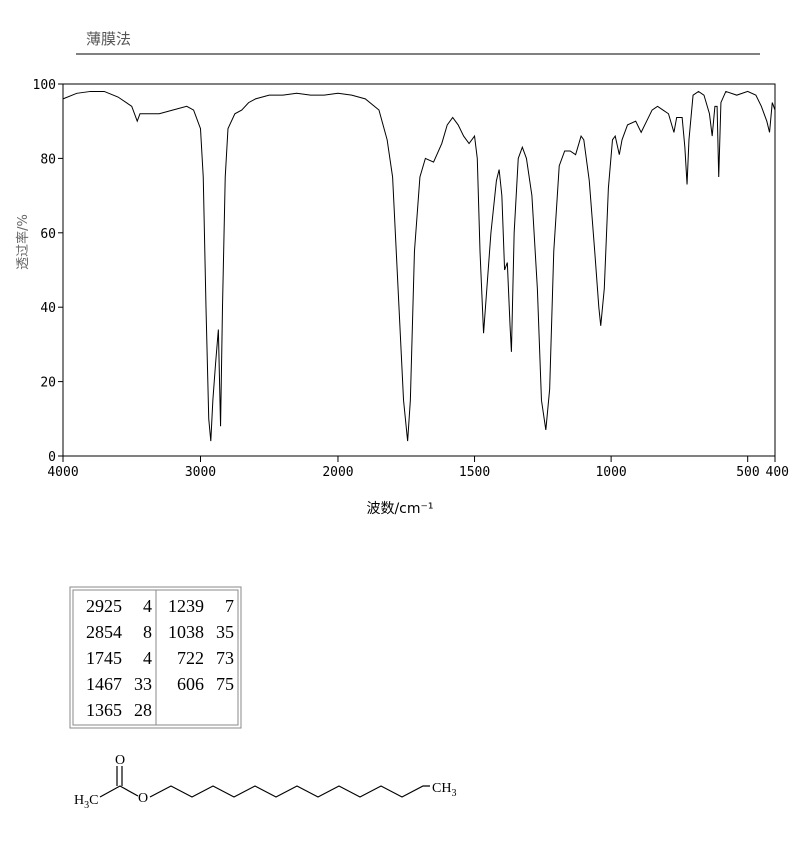  Describe the element at coordinates (108, 39) in the screenshot. I see `header-title: 薄膜法` at that location.